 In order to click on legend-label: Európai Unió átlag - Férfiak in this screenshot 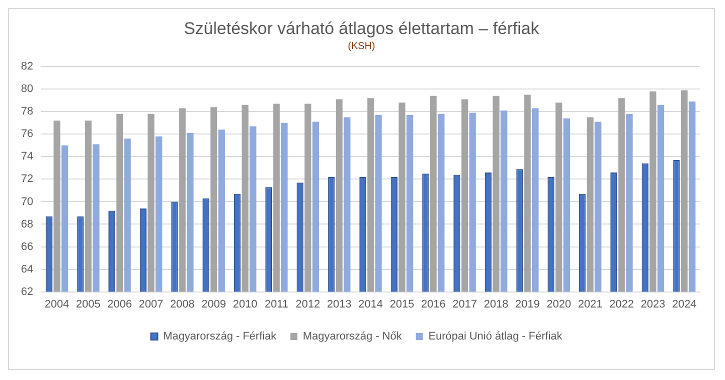, I will do `click(495, 336)`.